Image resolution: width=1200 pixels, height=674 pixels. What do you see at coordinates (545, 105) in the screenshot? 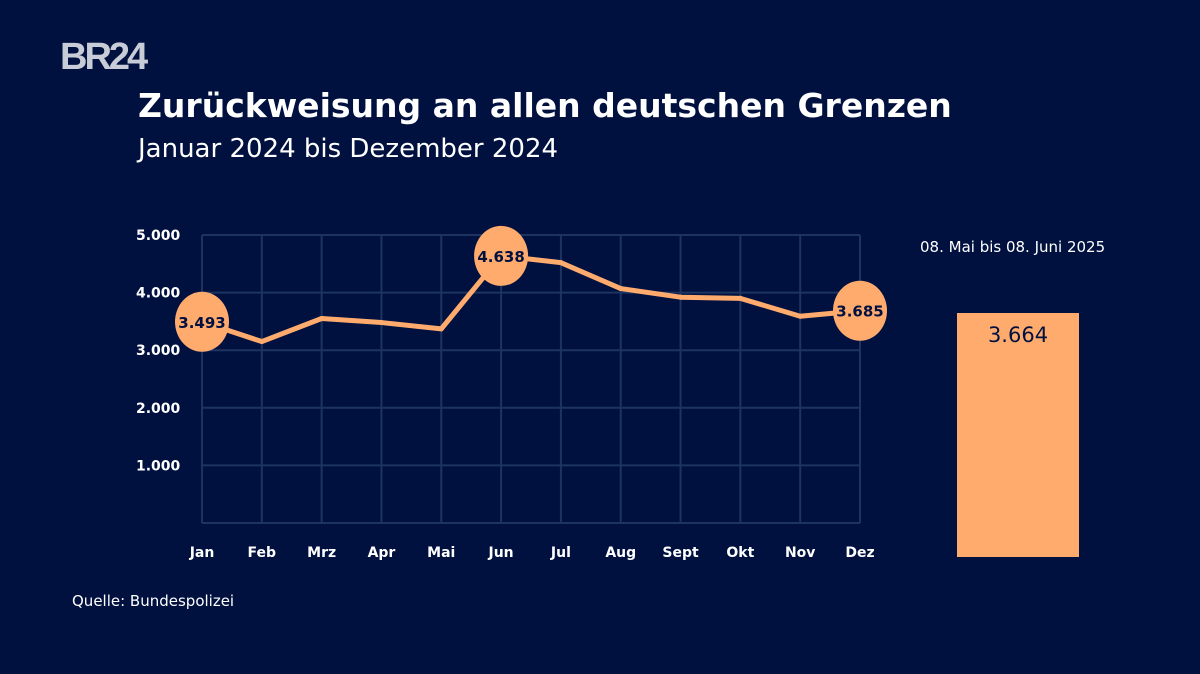
I see `chart-title: Zurückweisung an allen deutschen Grenzen` at bounding box center [545, 105].